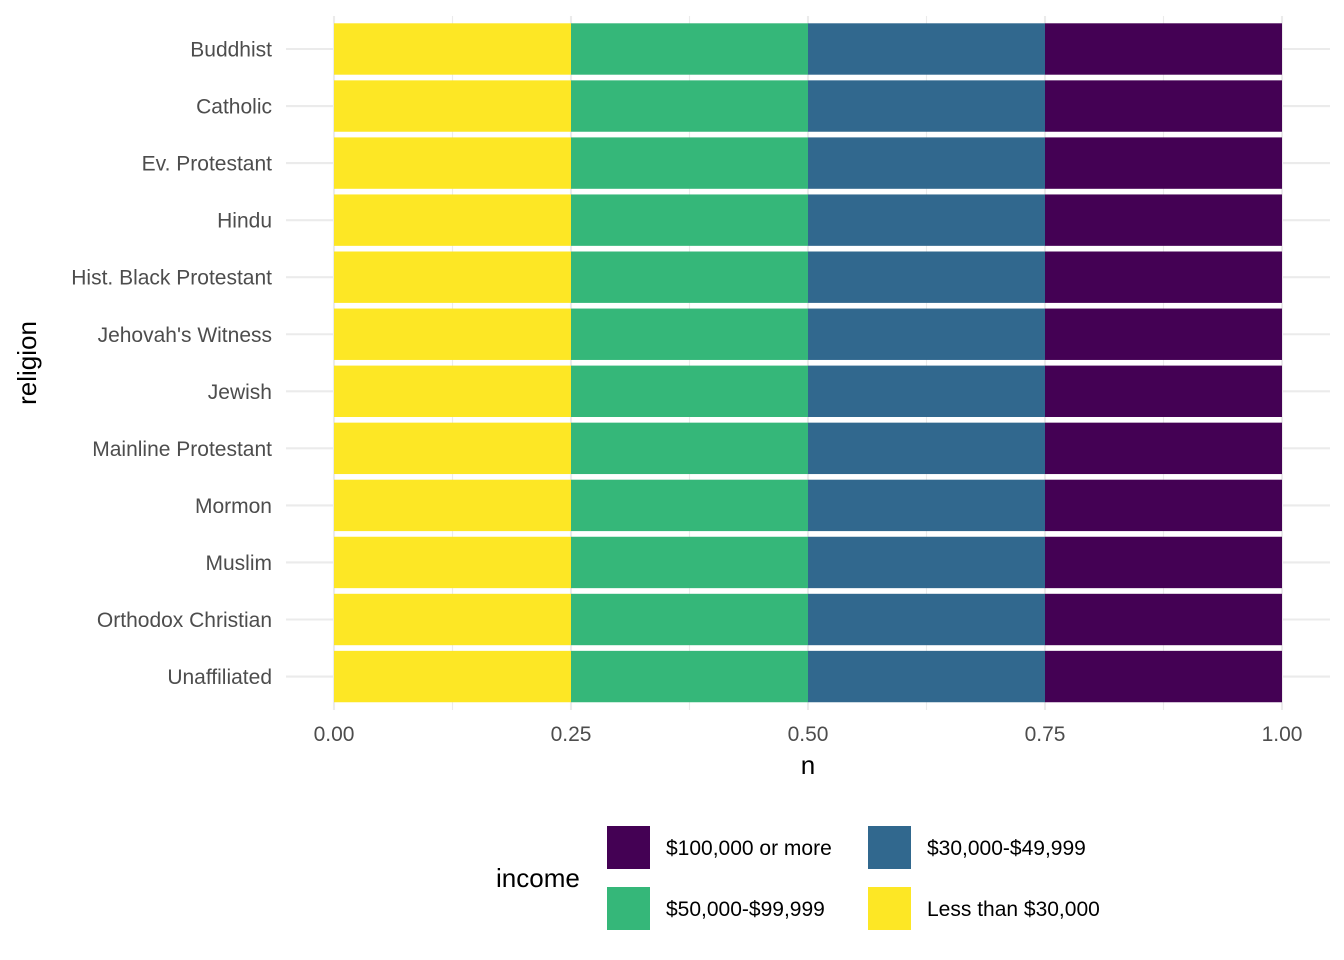  Describe the element at coordinates (239, 563) in the screenshot. I see `y-tick-label: Muslim` at that location.